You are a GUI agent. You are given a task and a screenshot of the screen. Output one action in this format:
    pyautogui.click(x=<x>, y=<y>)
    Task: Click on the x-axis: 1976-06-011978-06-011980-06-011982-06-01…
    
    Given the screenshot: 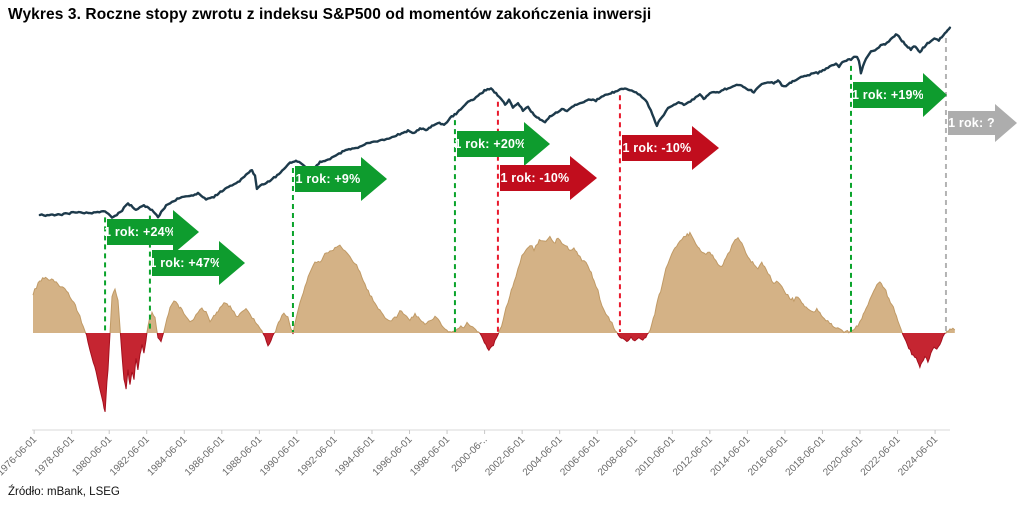 What is the action you would take?
    pyautogui.click(x=475, y=453)
    